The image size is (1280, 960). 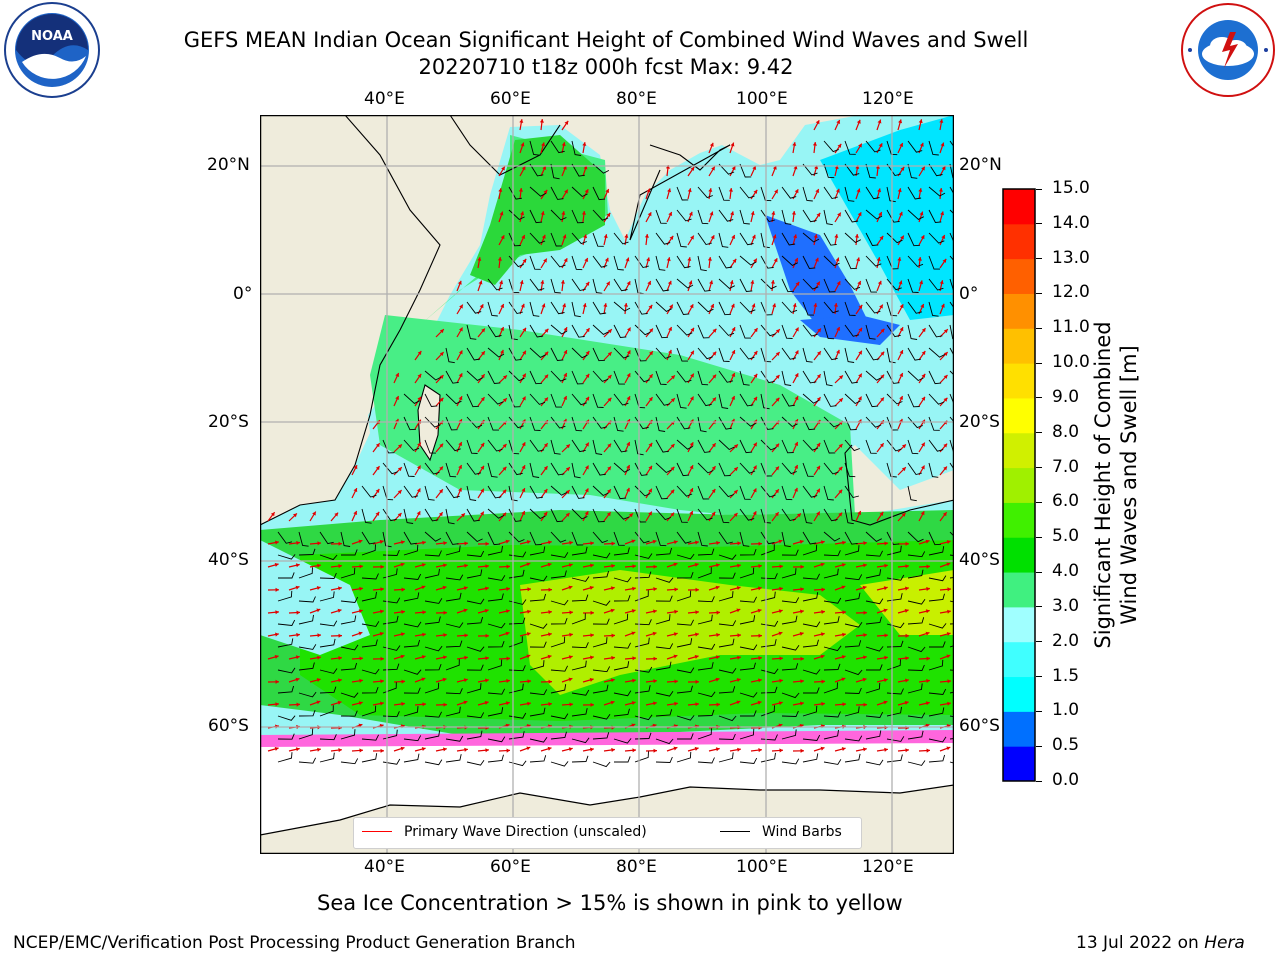 What do you see at coordinates (636, 99) in the screenshot?
I see `lon-label-top-80e: 80°E` at bounding box center [636, 99].